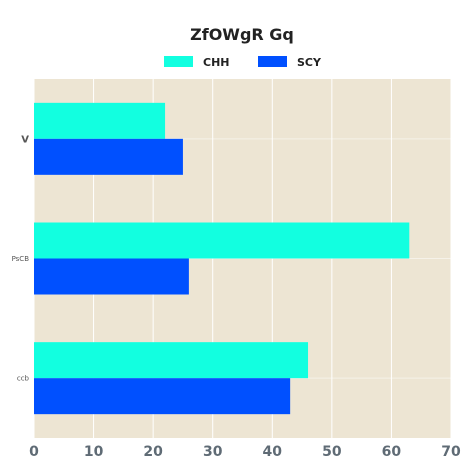  I want to click on y-axis-ticks: V PsCB ccb, so click(21, 258).